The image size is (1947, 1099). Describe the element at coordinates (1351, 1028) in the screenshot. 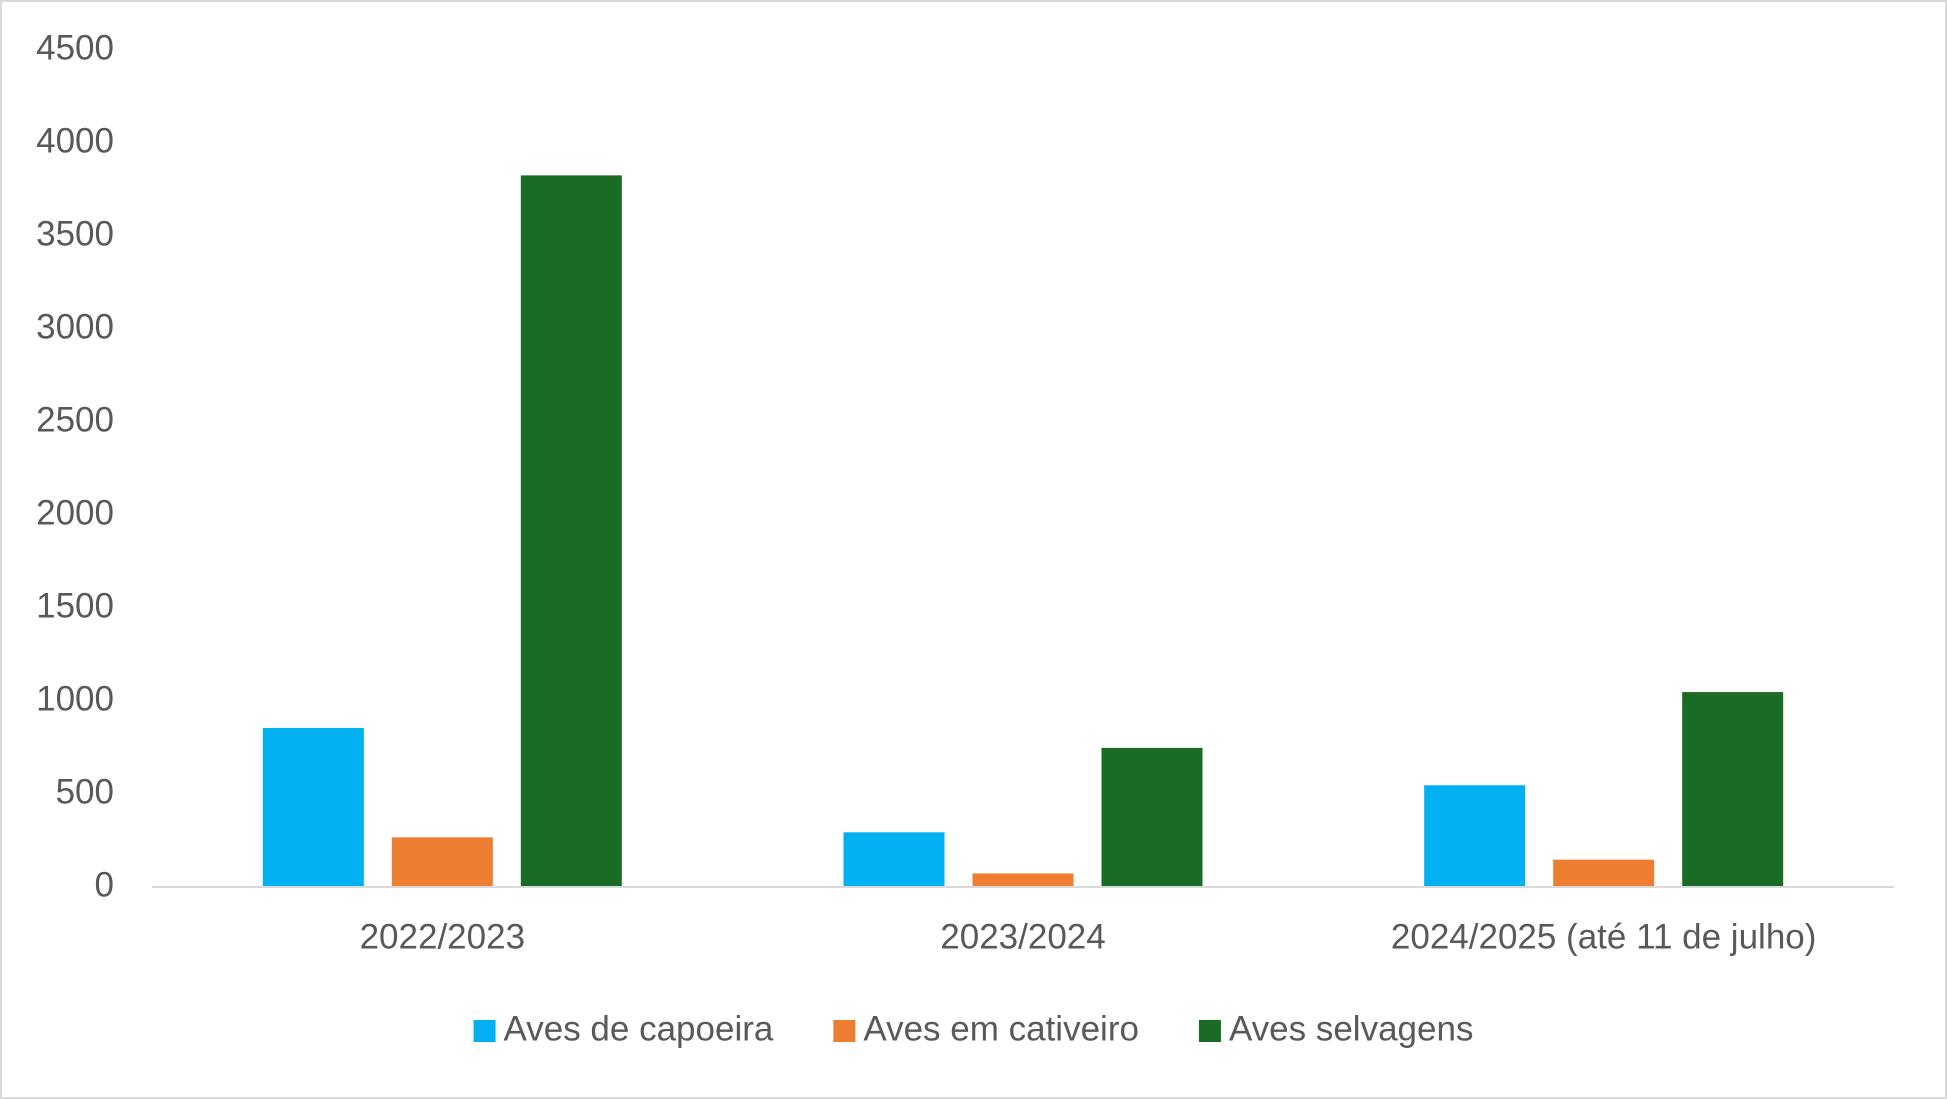

I see `legend-label: Aves selvagens` at that location.